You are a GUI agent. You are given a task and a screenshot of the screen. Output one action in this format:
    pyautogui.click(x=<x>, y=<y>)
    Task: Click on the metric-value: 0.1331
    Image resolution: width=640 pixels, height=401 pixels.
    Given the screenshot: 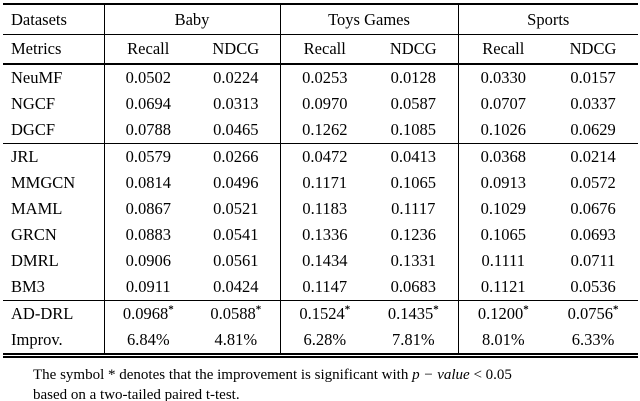 What is the action you would take?
    pyautogui.click(x=414, y=261)
    